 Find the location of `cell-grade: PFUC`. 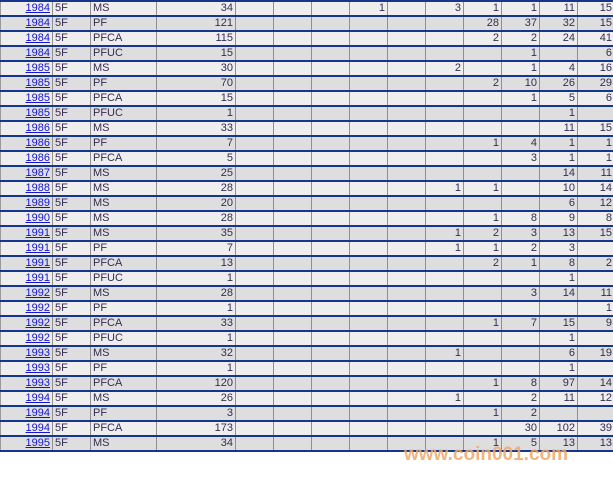

cell-grade: PFUC is located at coordinates (123, 279).